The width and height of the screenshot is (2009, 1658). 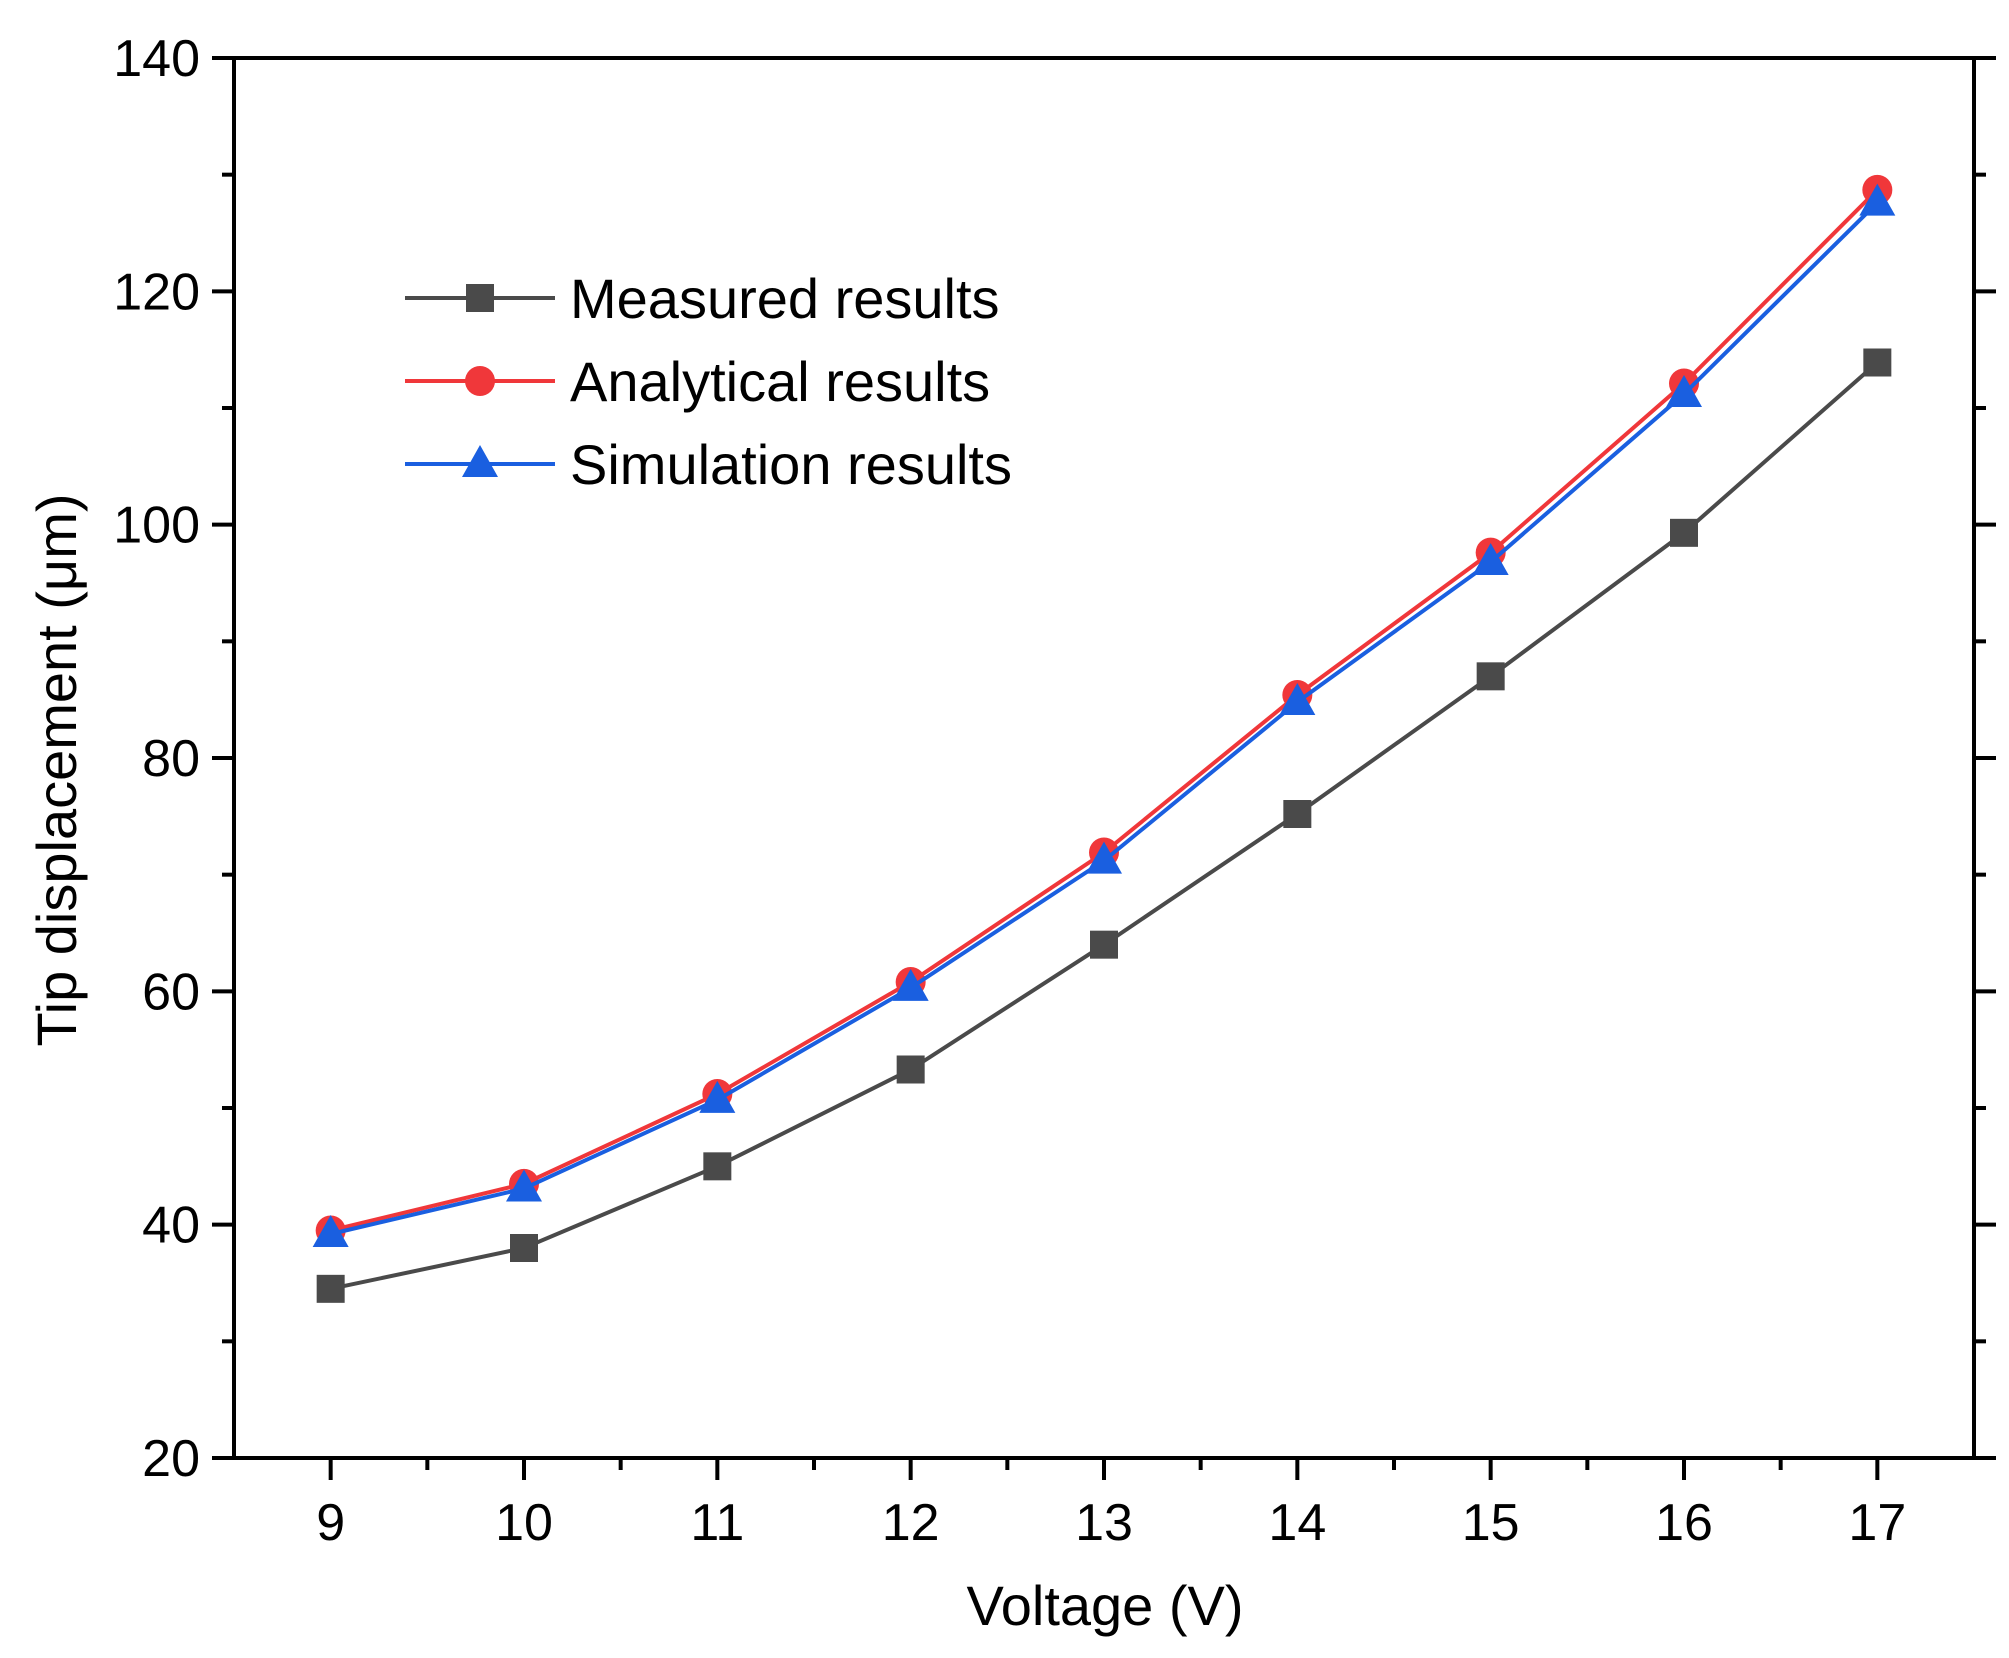 I want to click on x-tick-label-9: 9, so click(x=330, y=1523).